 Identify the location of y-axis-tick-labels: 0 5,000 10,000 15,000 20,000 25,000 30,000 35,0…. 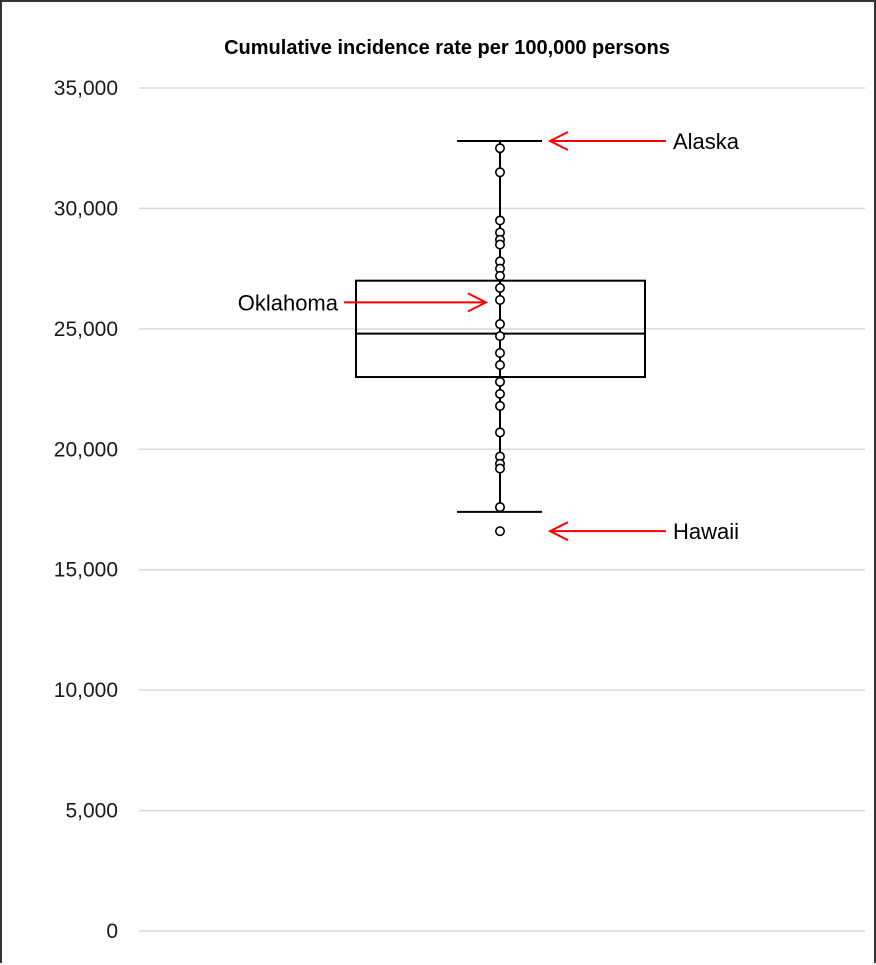
(86, 510).